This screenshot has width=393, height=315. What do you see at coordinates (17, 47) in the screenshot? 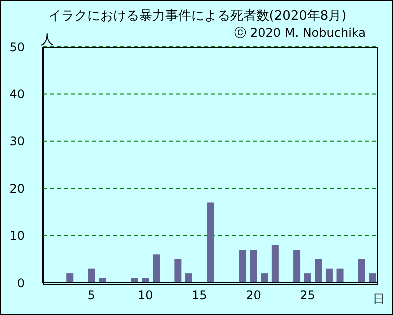
I see `y-tick-label: 50` at bounding box center [17, 47].